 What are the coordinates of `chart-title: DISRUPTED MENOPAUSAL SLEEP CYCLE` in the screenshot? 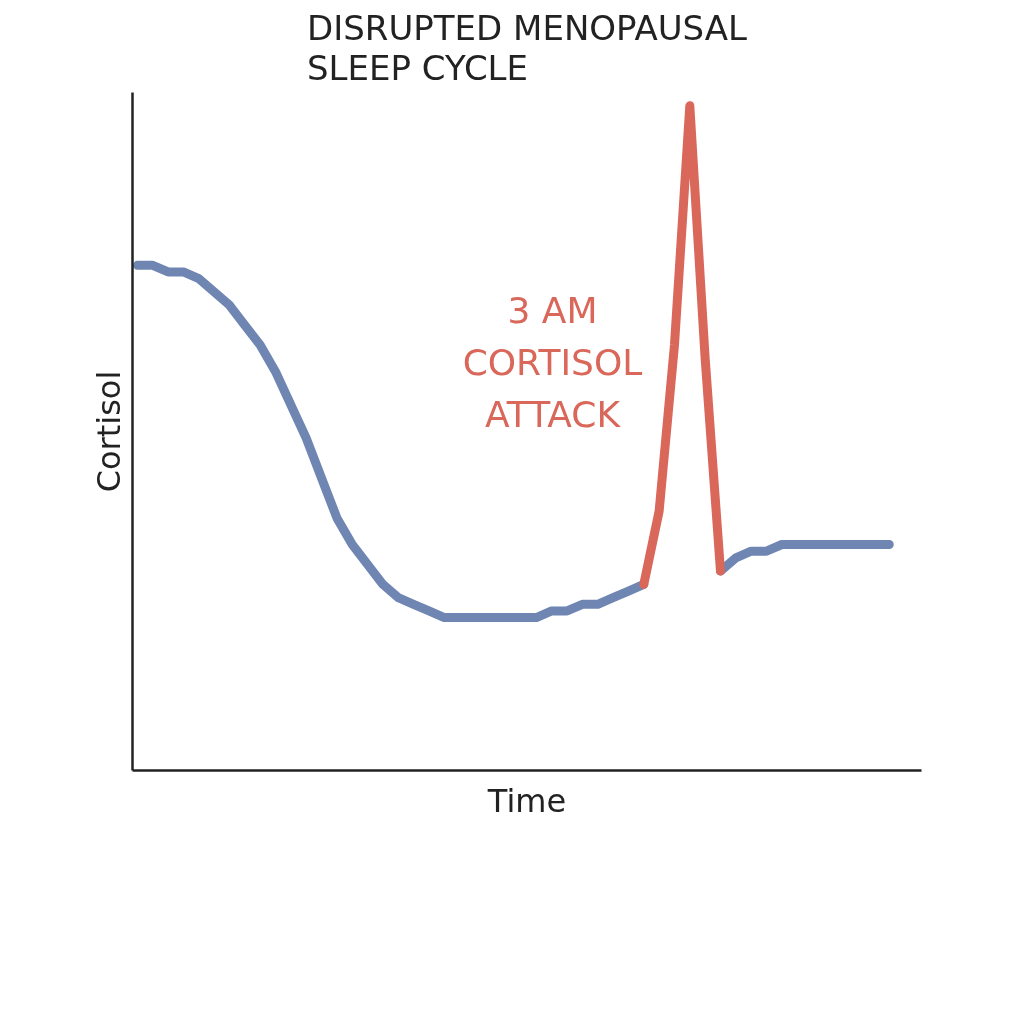 It's located at (527, 47).